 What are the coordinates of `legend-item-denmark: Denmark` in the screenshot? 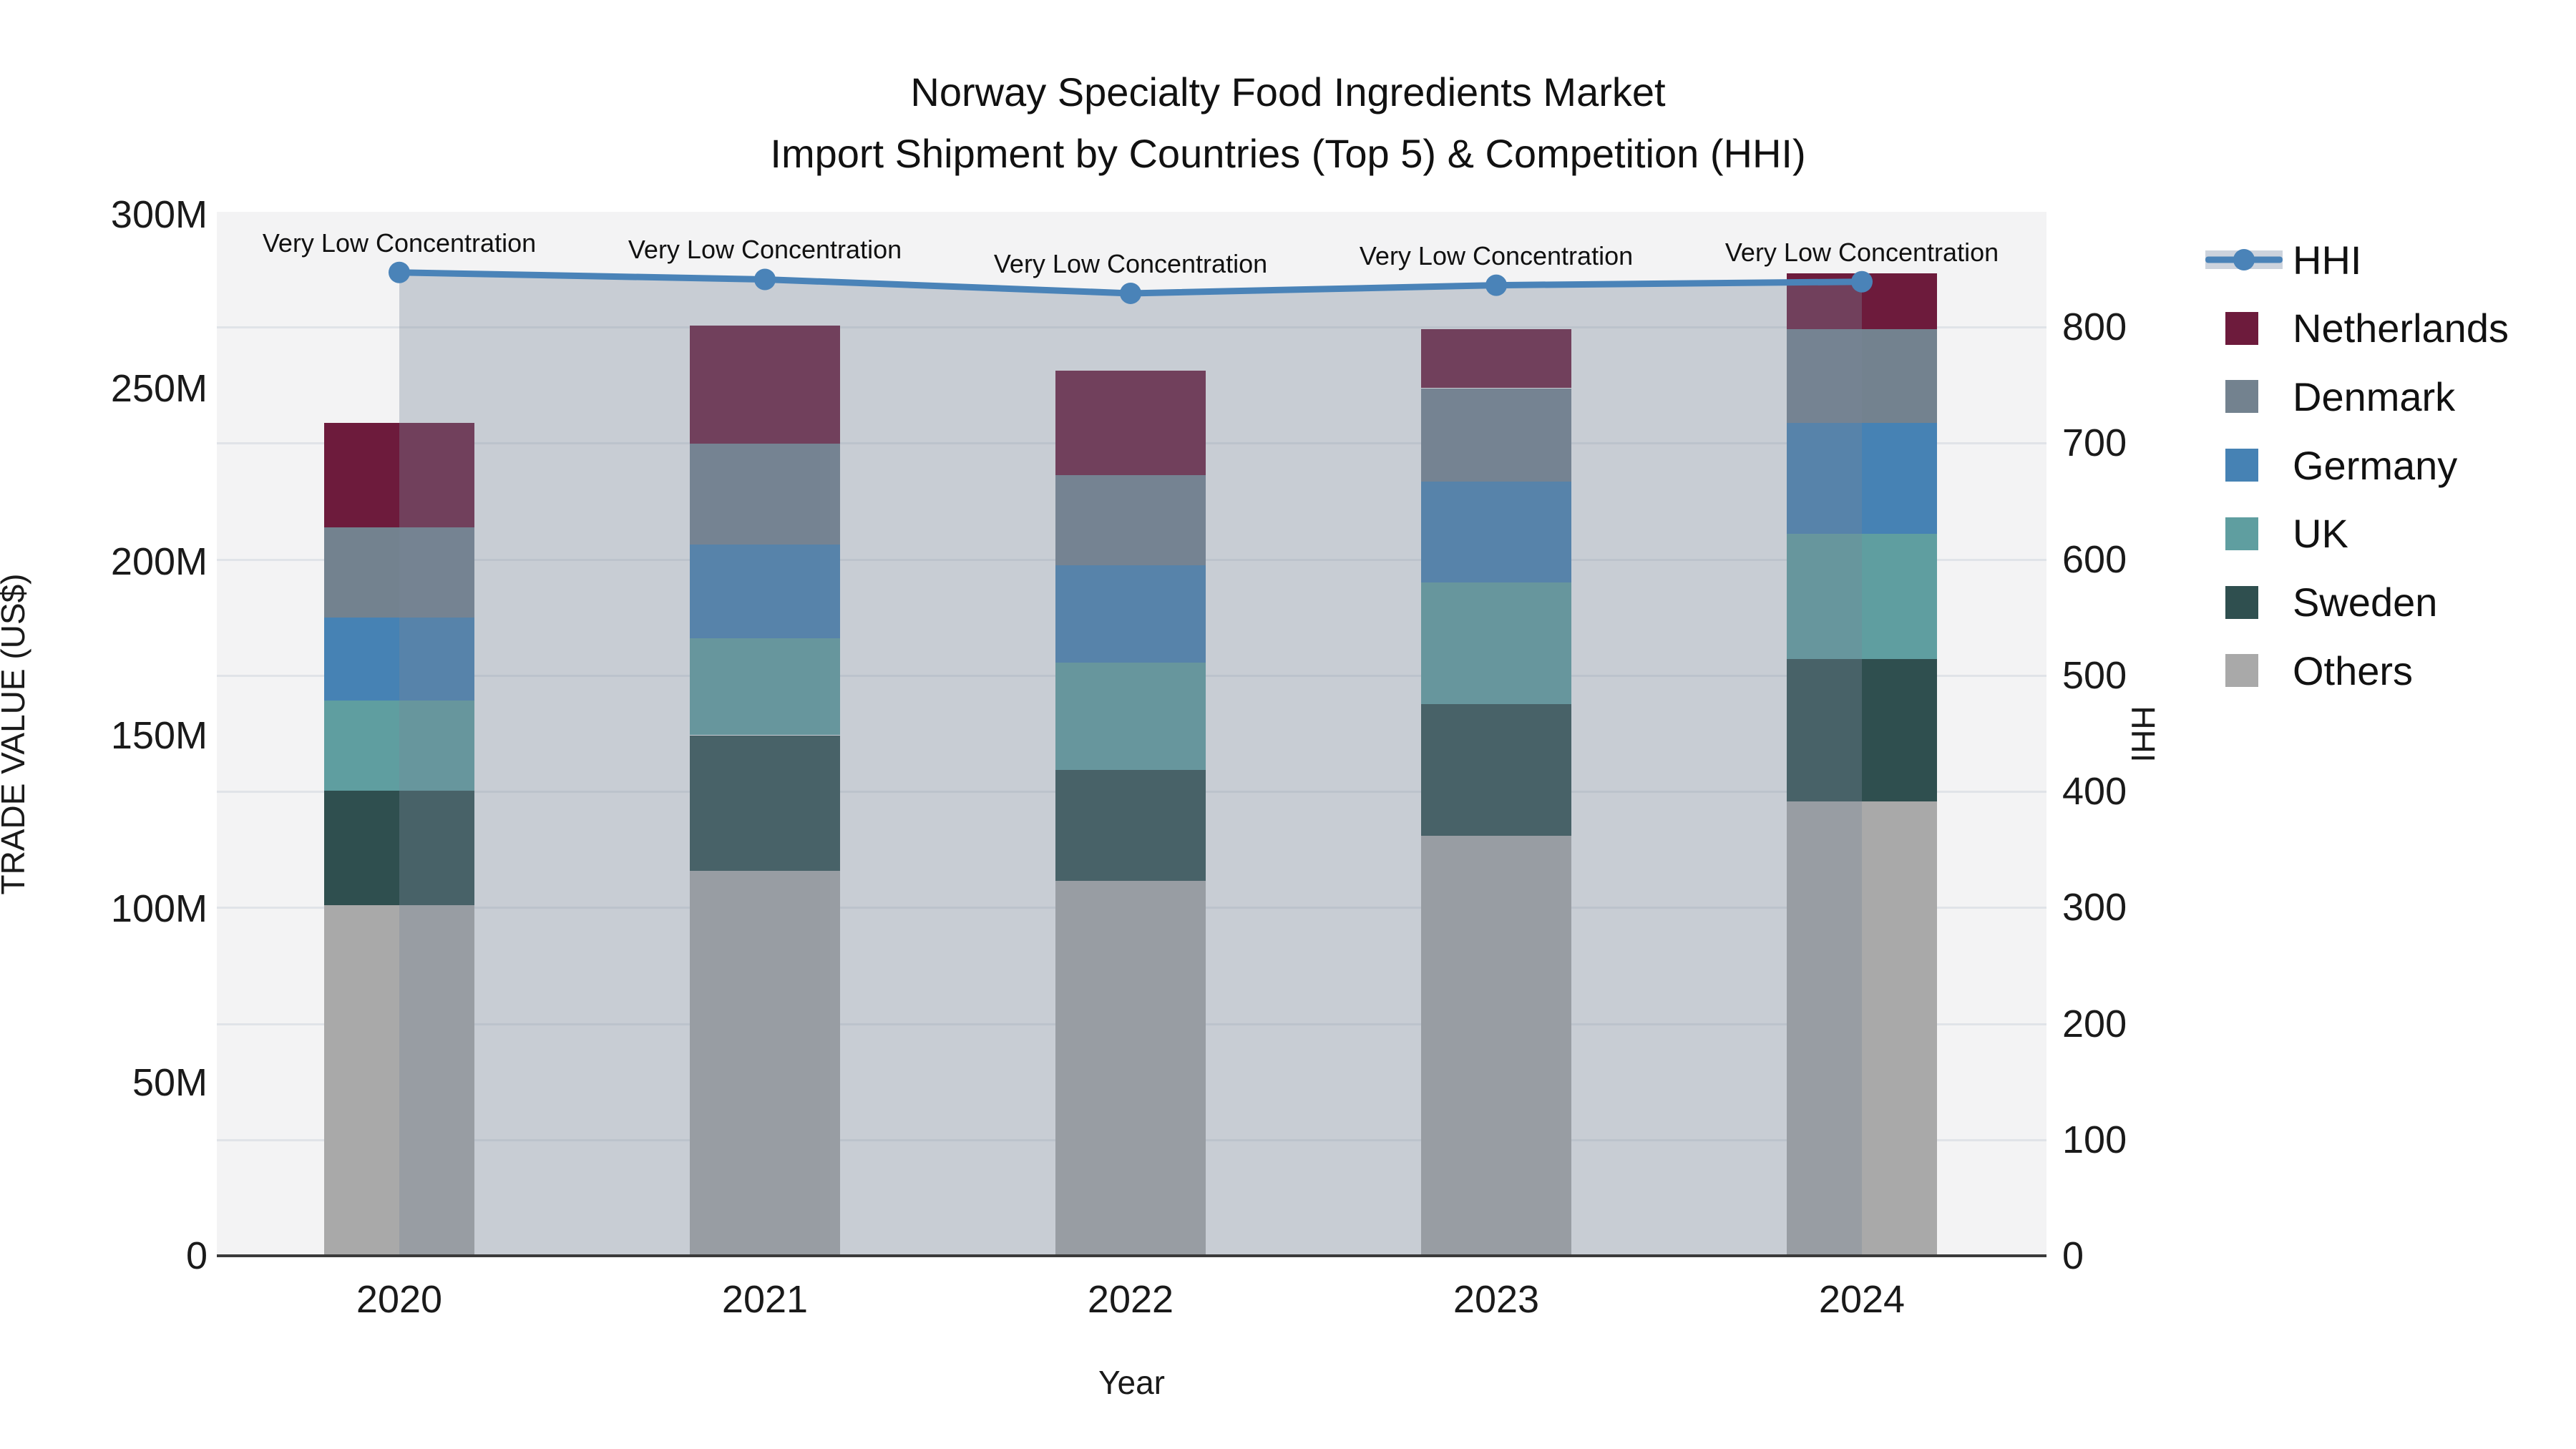 It's located at (2390, 396).